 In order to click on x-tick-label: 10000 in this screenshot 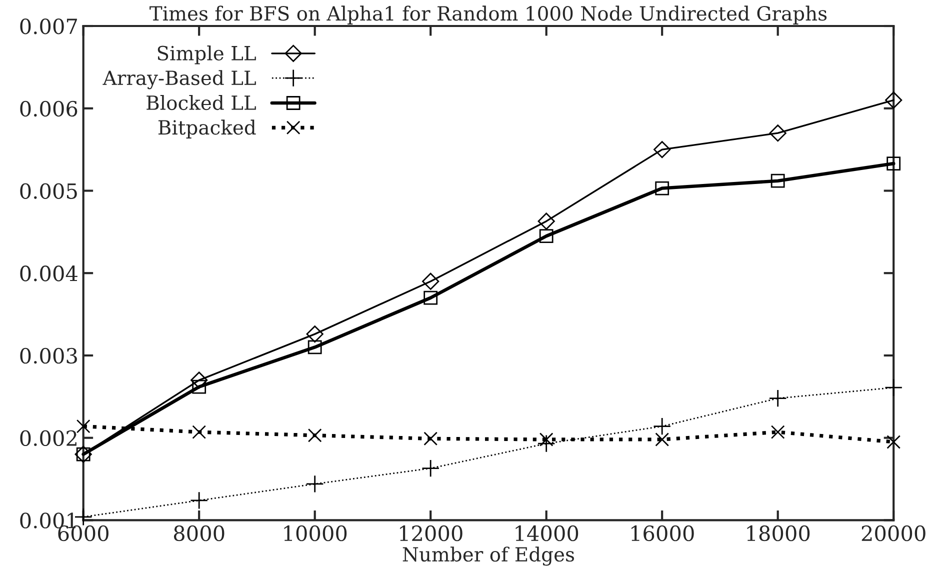, I will do `click(315, 533)`.